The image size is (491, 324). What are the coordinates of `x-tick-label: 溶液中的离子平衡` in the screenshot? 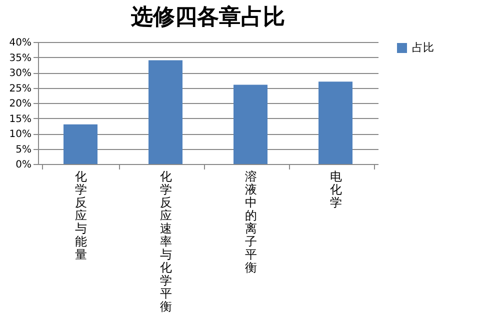 It's located at (251, 222).